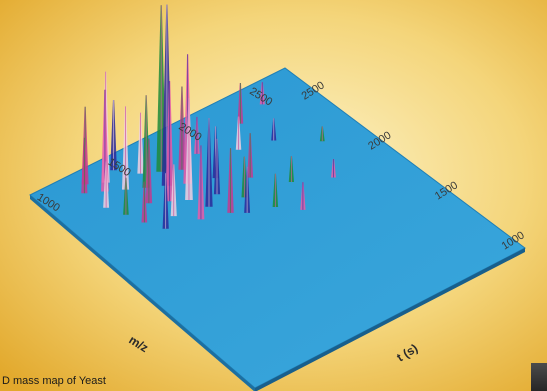  Describe the element at coordinates (539, 377) in the screenshot. I see `corner-tab` at that location.